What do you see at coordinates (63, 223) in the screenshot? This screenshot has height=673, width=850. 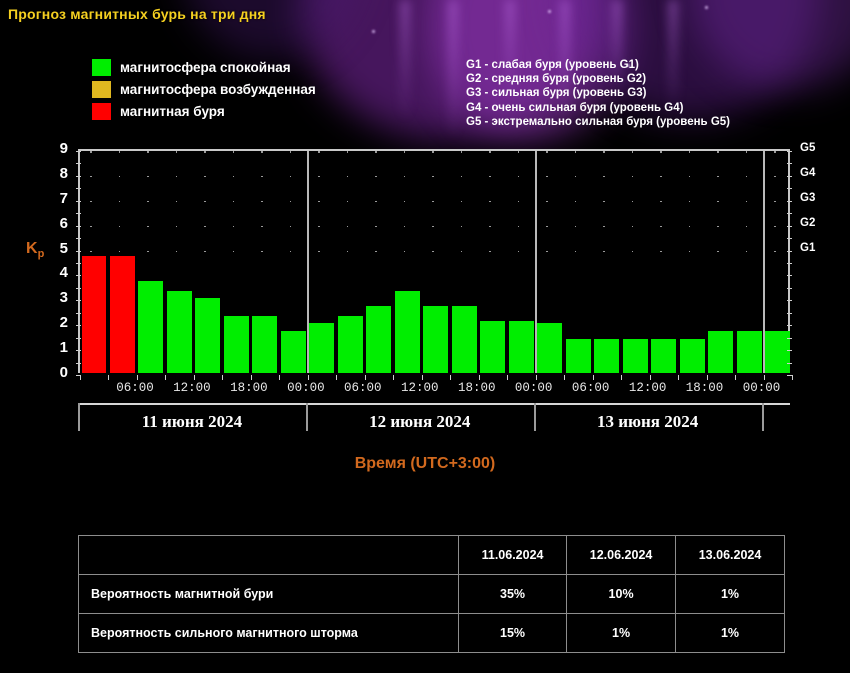 I see `y-tick-label-6: 6` at bounding box center [63, 223].